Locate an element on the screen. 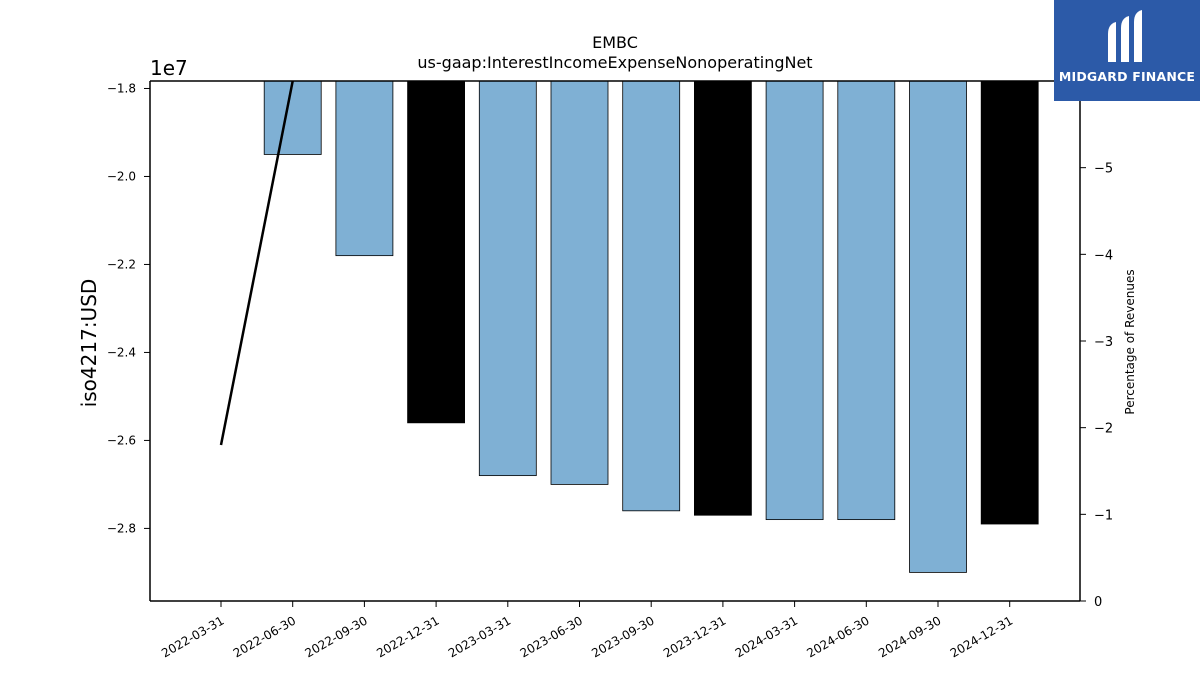 Image resolution: width=1200 pixels, height=675 pixels. y-tick-label: −2.2 is located at coordinates (121, 264).